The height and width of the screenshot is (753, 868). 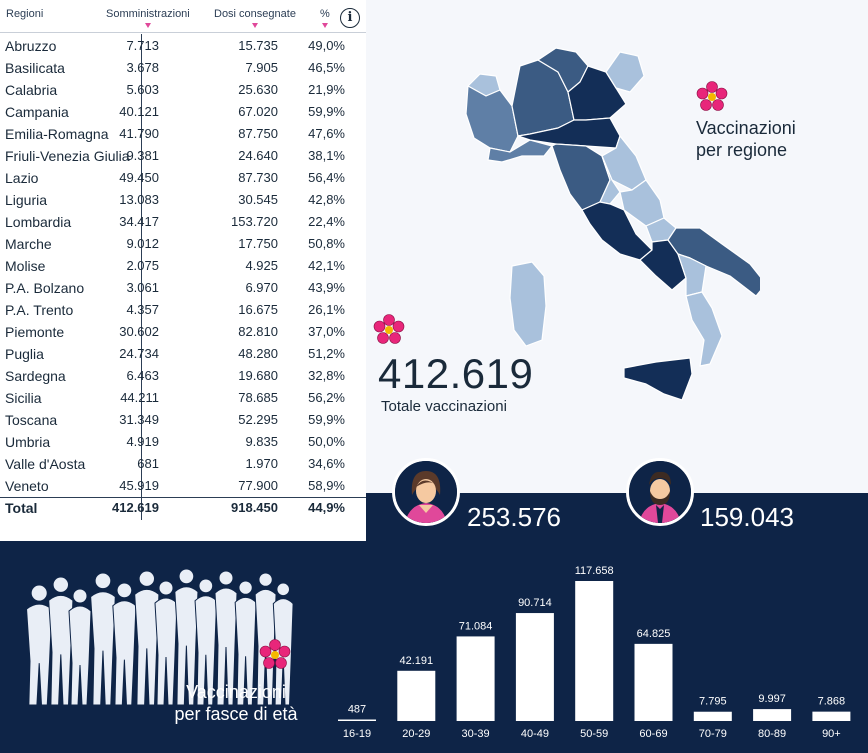 I want to click on administered-value: 40.121, so click(x=139, y=111).